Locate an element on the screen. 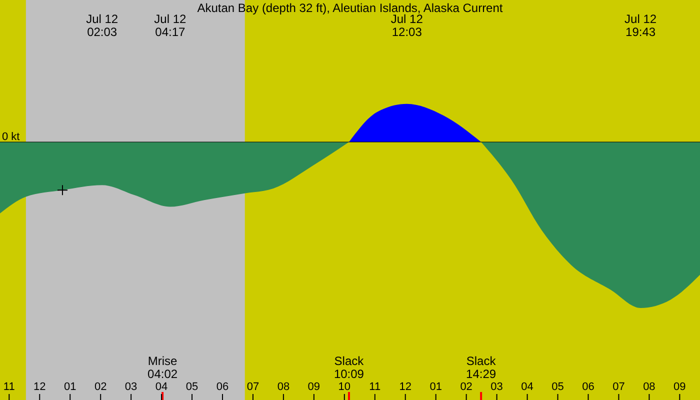 This screenshot has width=700, height=400. text: Jul 12 12:03 is located at coordinates (407, 25).